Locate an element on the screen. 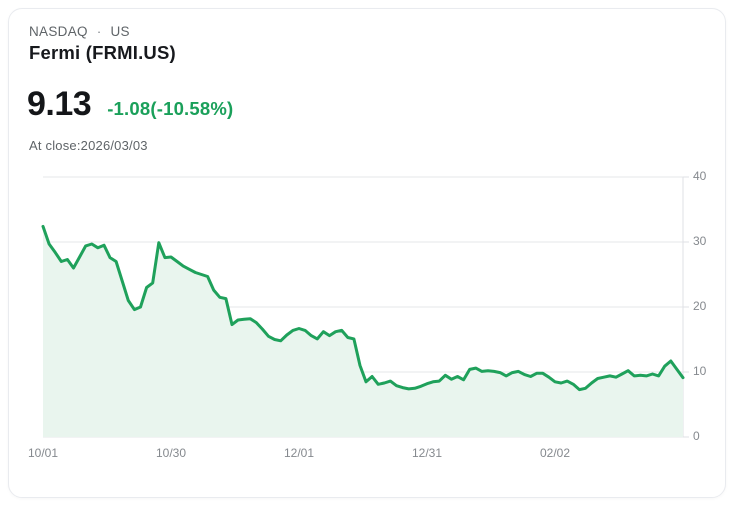 The height and width of the screenshot is (508, 736). x-axis-label: 02/02 is located at coordinates (555, 453).